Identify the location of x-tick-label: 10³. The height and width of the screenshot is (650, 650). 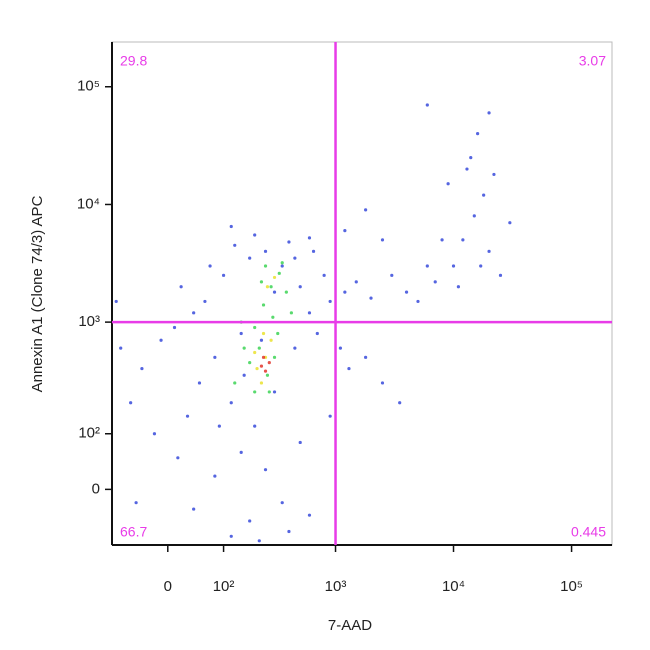
(336, 586).